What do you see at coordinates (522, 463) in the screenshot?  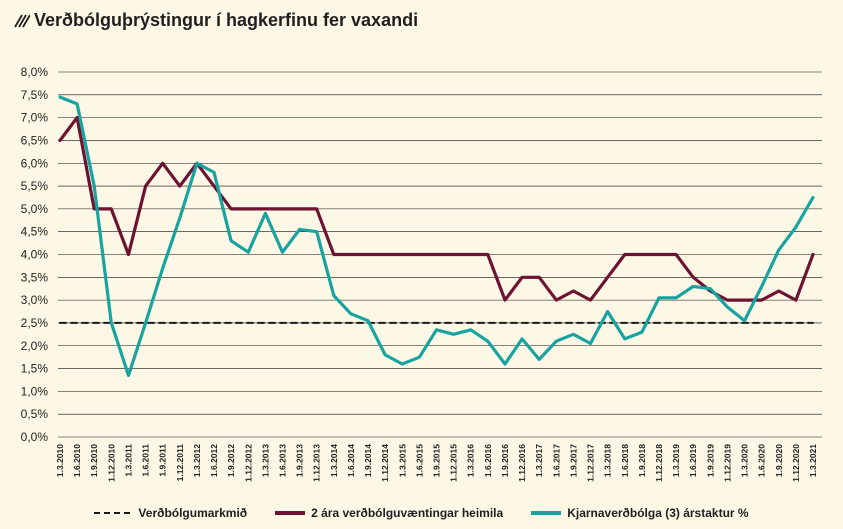 I see `x-tick-label: 1.12.2016` at bounding box center [522, 463].